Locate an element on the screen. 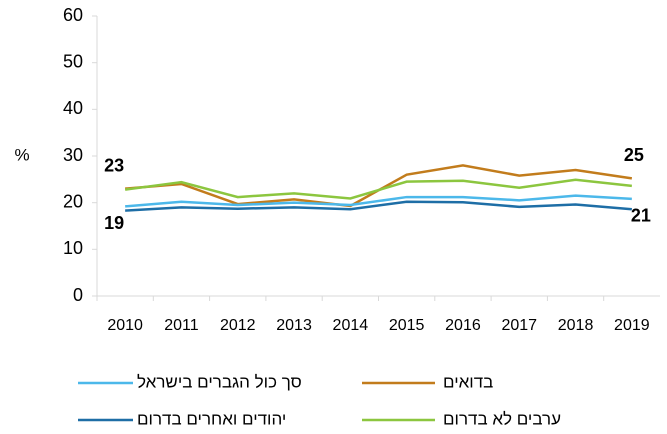 Image resolution: width=667 pixels, height=434 pixels. data-label: 21 is located at coordinates (641, 216).